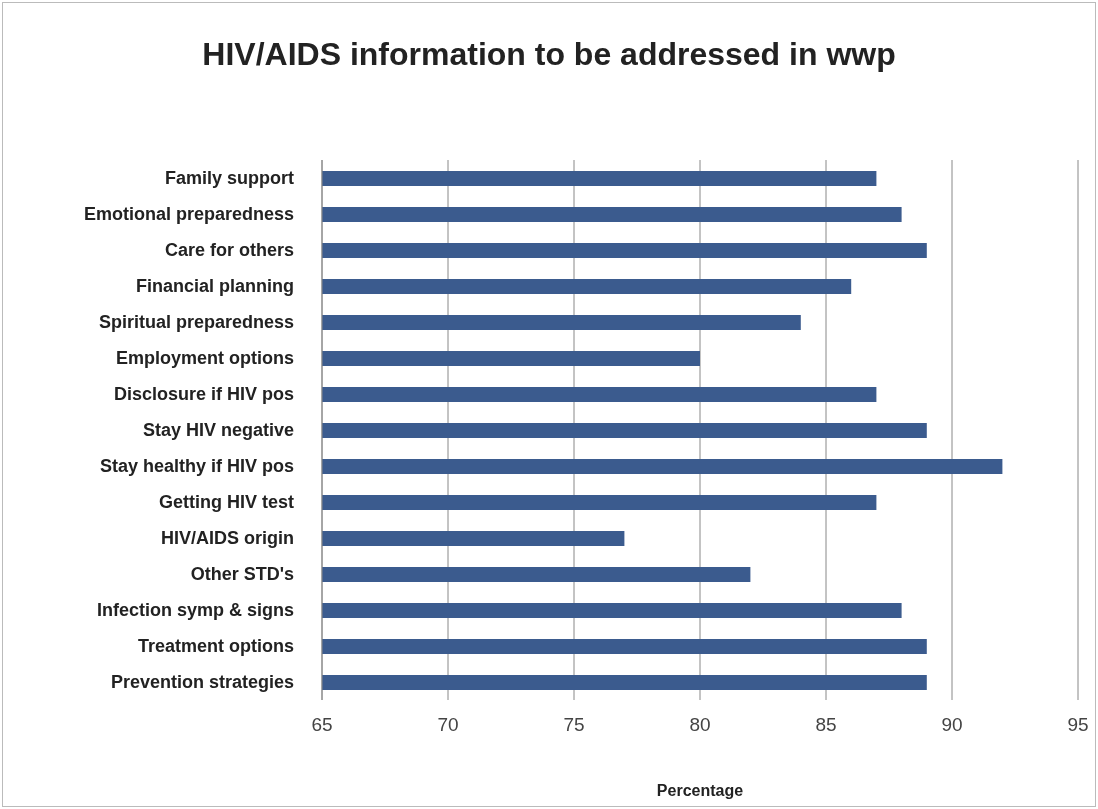 The image size is (1098, 809). Describe the element at coordinates (188, 214) in the screenshot. I see `y-tick-label: Emotional preparedness` at that location.